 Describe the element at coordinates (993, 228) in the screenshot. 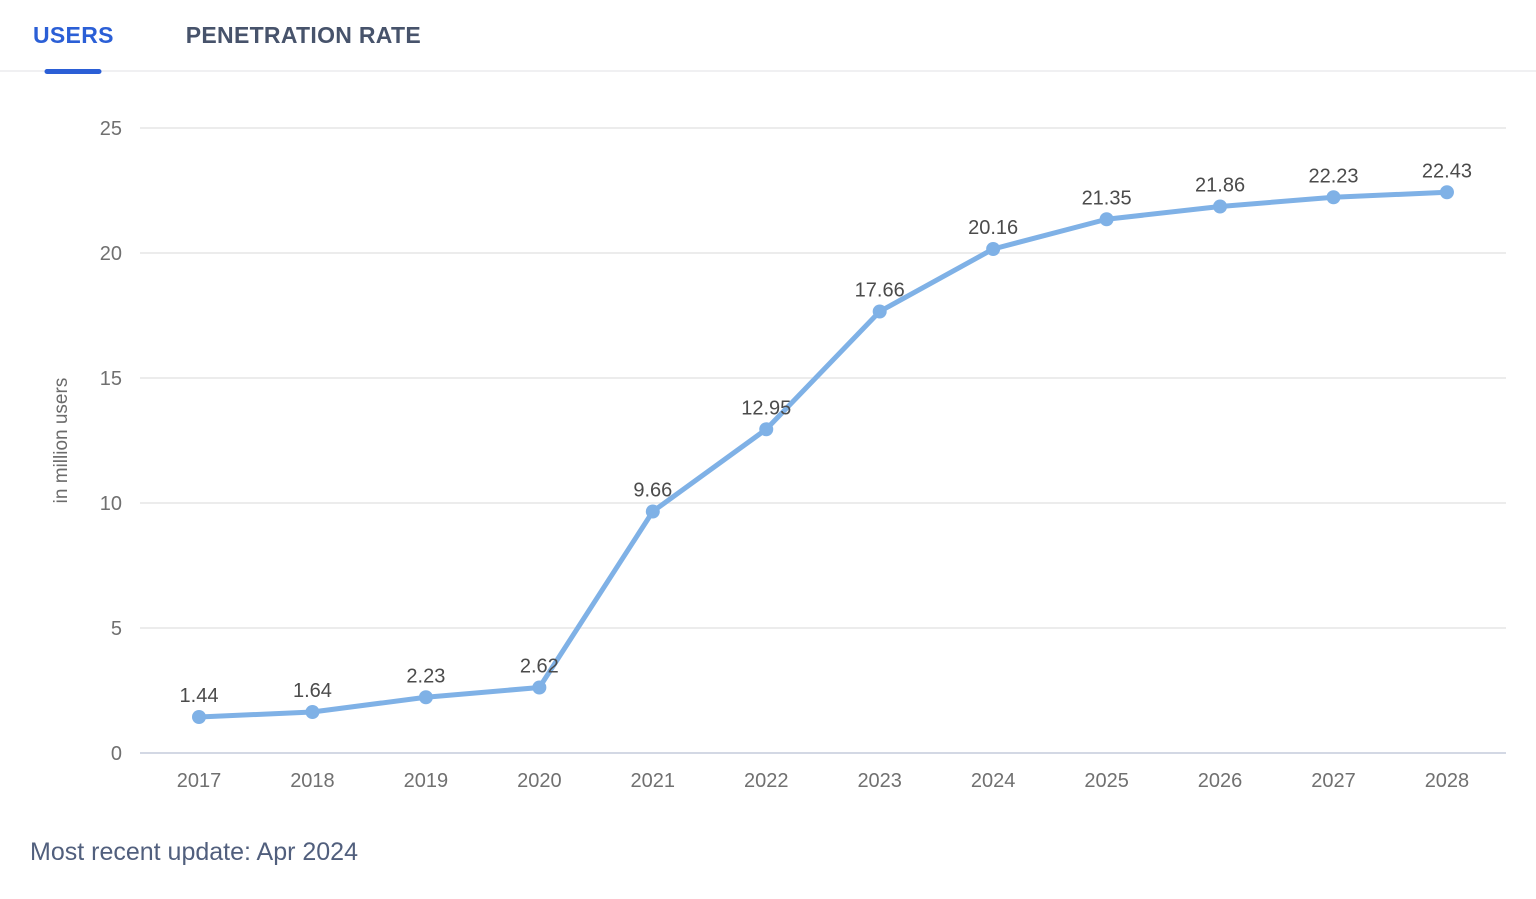

I see `data-point-label: 20.16` at that location.